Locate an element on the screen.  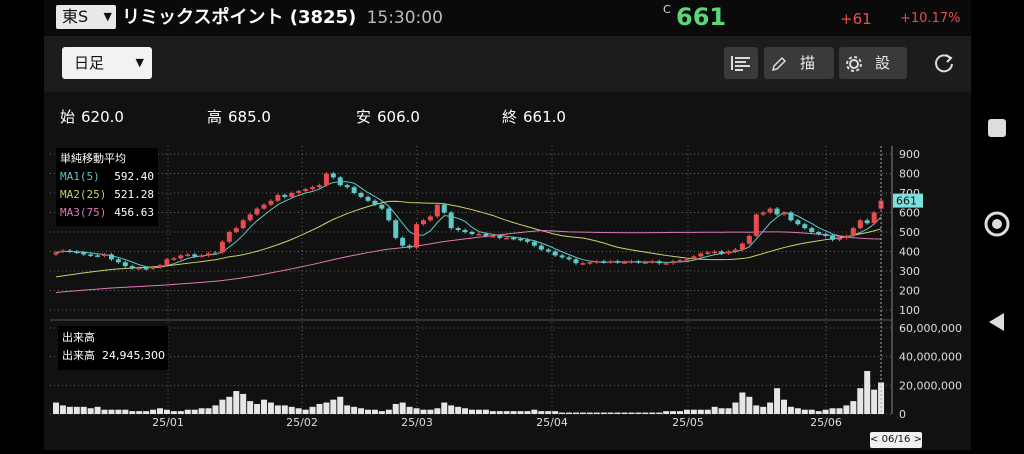
price-tick-label: 200 is located at coordinates (909, 291).